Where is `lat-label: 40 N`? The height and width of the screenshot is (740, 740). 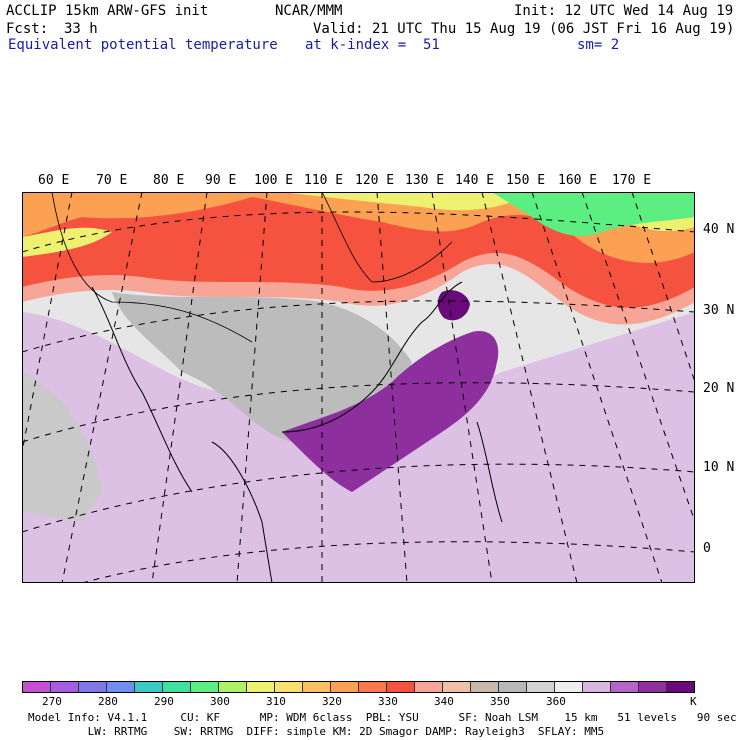 lat-label: 40 N is located at coordinates (719, 229).